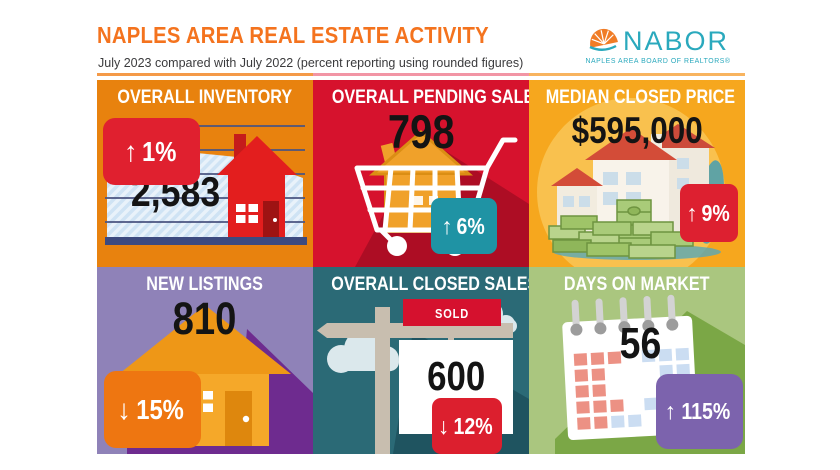 This screenshot has width=840, height=470. Describe the element at coordinates (205, 360) in the screenshot. I see `panel-new-listings: NEW LISTINGS 810 ↓ 15%` at that location.